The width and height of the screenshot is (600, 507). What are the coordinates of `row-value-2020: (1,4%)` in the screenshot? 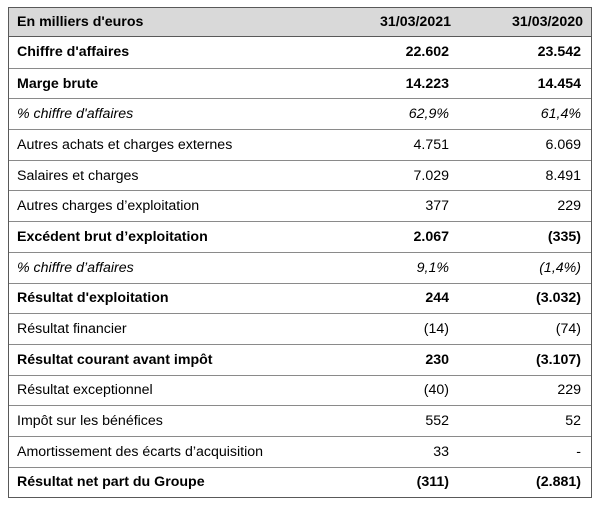 It's located at (560, 267).